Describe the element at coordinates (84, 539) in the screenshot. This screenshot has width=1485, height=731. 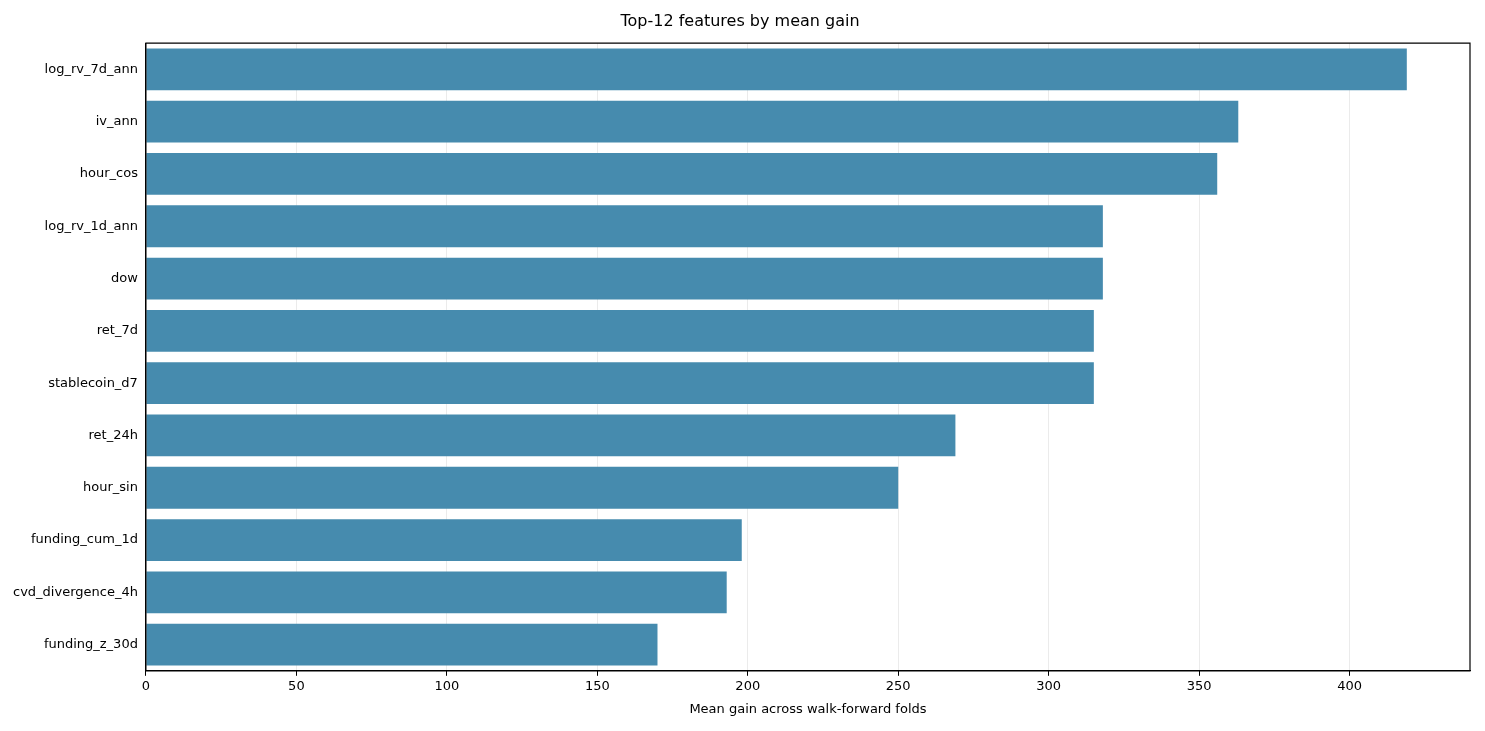
I see `y-tick-label: funding_cum_1d` at that location.